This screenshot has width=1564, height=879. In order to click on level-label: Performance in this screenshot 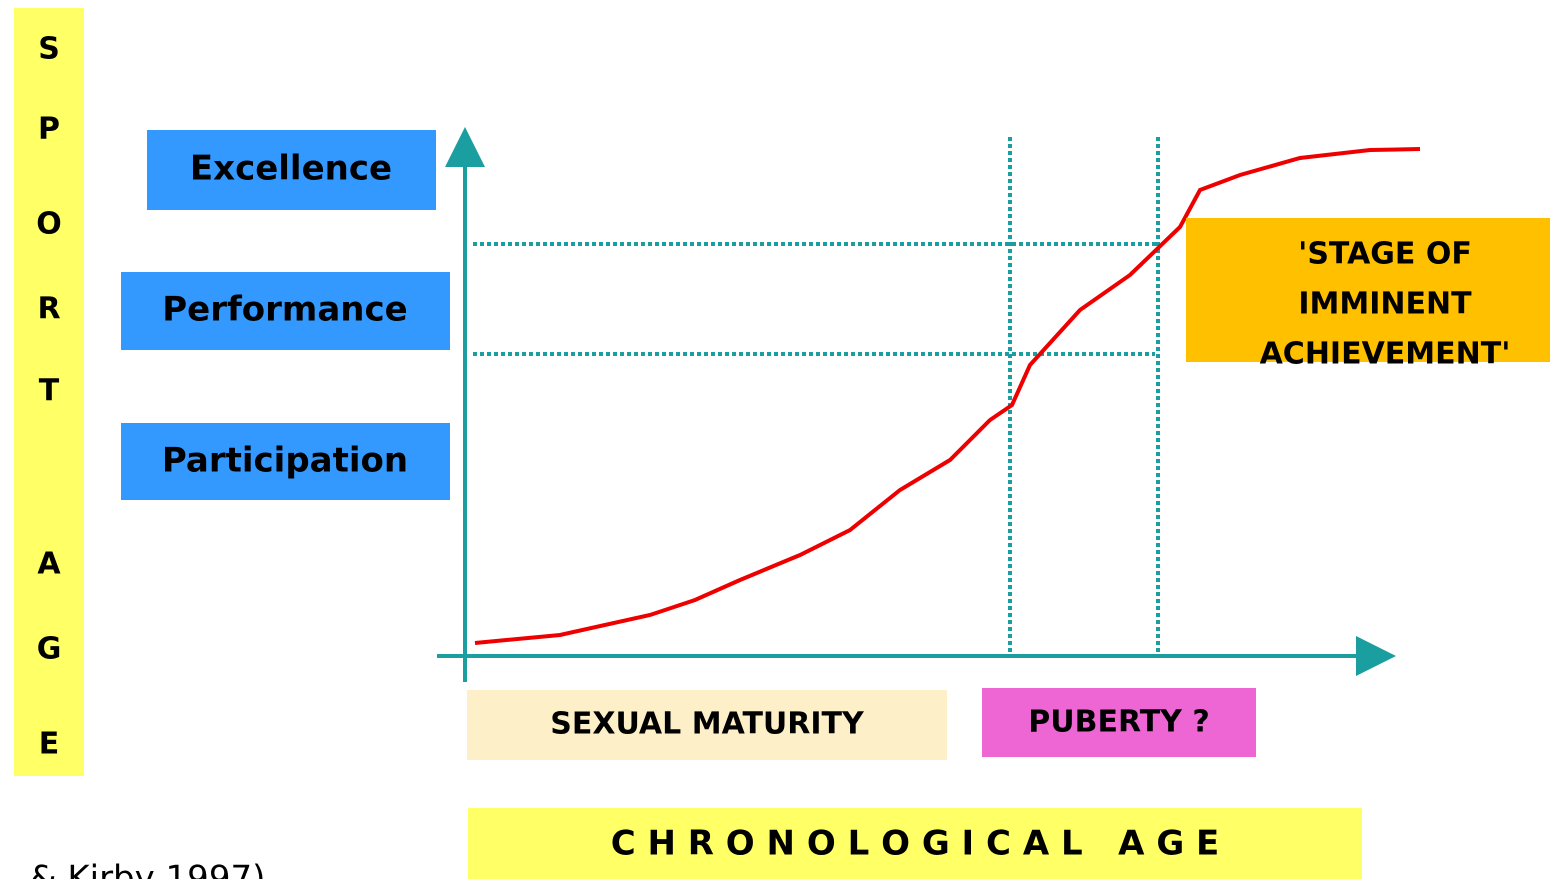, I will do `click(284, 310)`.